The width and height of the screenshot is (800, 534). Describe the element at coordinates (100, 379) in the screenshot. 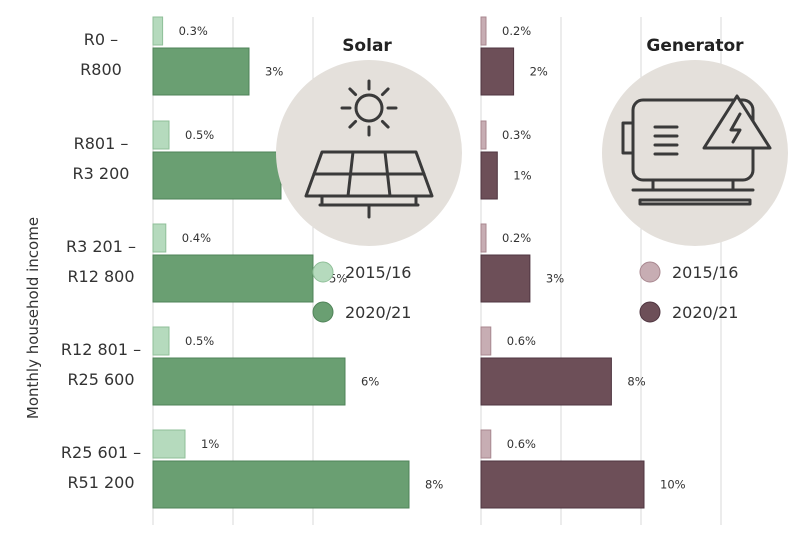

I see `category-label: R25 600` at that location.